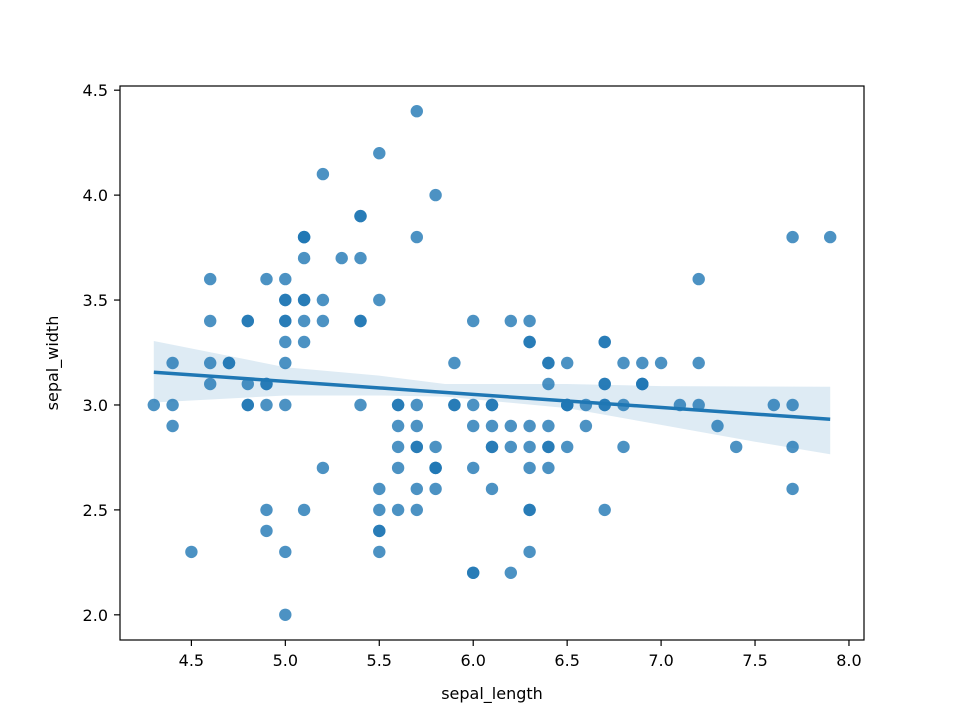 Image resolution: width=960 pixels, height=720 pixels. Describe the element at coordinates (566, 660) in the screenshot. I see `x-tick-label: 6.5` at that location.